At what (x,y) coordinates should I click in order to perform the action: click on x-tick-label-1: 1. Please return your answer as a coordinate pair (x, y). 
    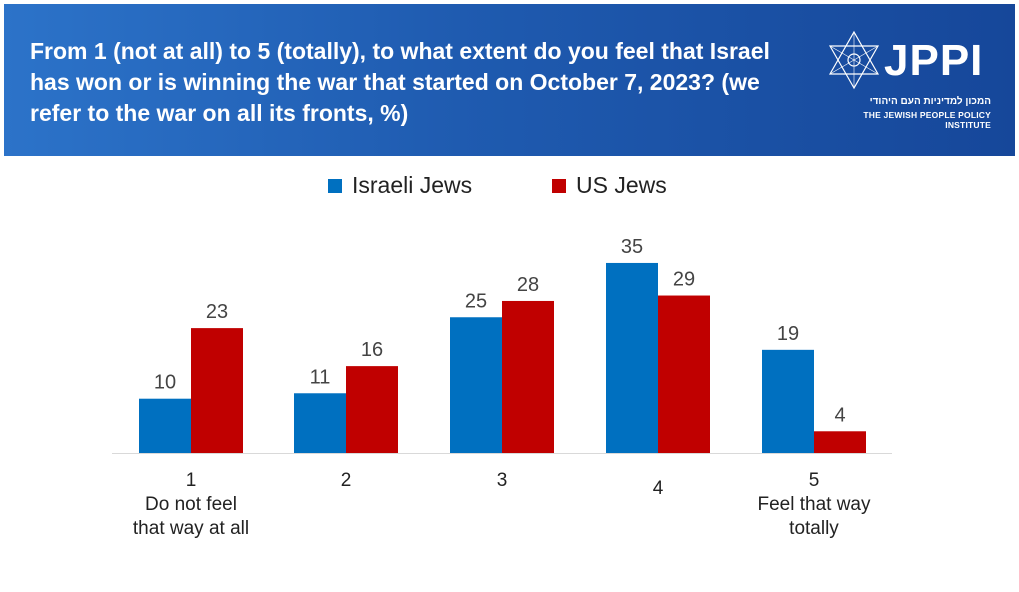
    Looking at the image, I should click on (191, 480).